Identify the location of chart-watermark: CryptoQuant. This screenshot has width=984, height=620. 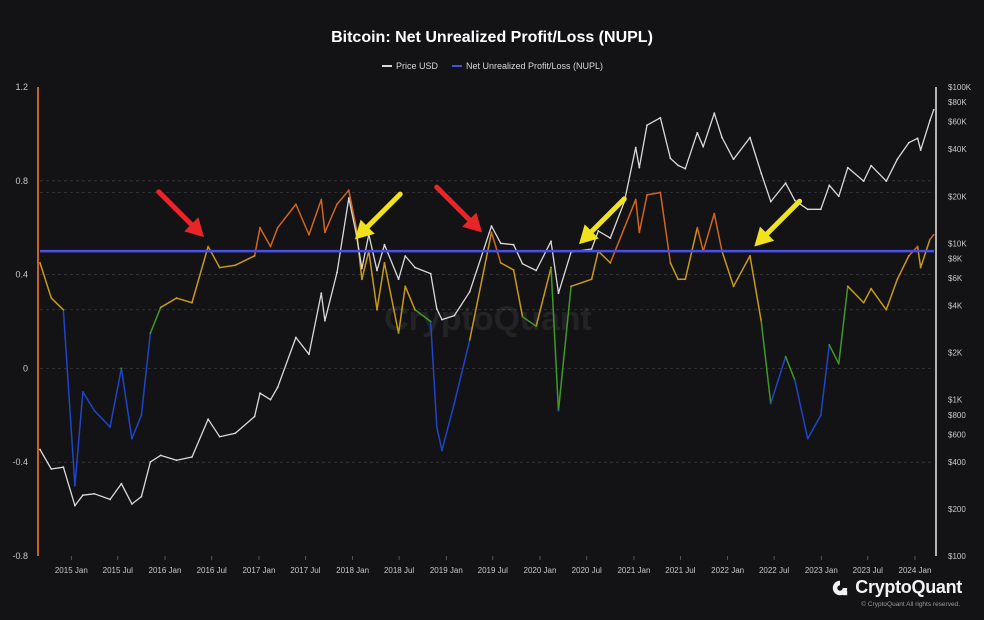
(488, 319).